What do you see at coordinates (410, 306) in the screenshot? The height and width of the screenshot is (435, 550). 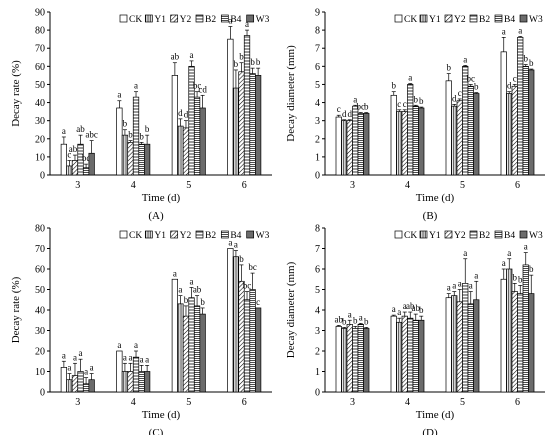 I see `significance-letter: ab` at bounding box center [410, 306].